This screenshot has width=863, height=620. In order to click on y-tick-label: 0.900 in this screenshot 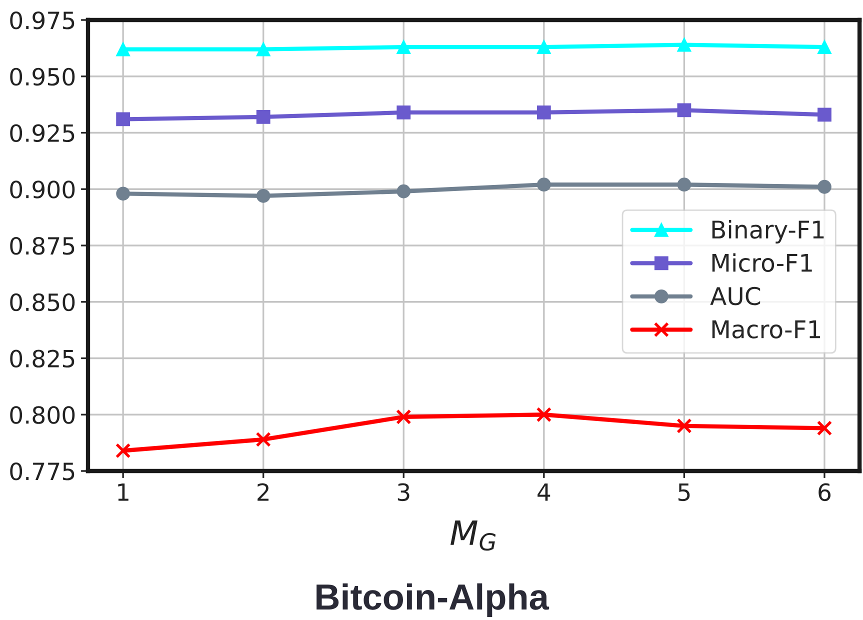, I will do `click(42, 189)`.